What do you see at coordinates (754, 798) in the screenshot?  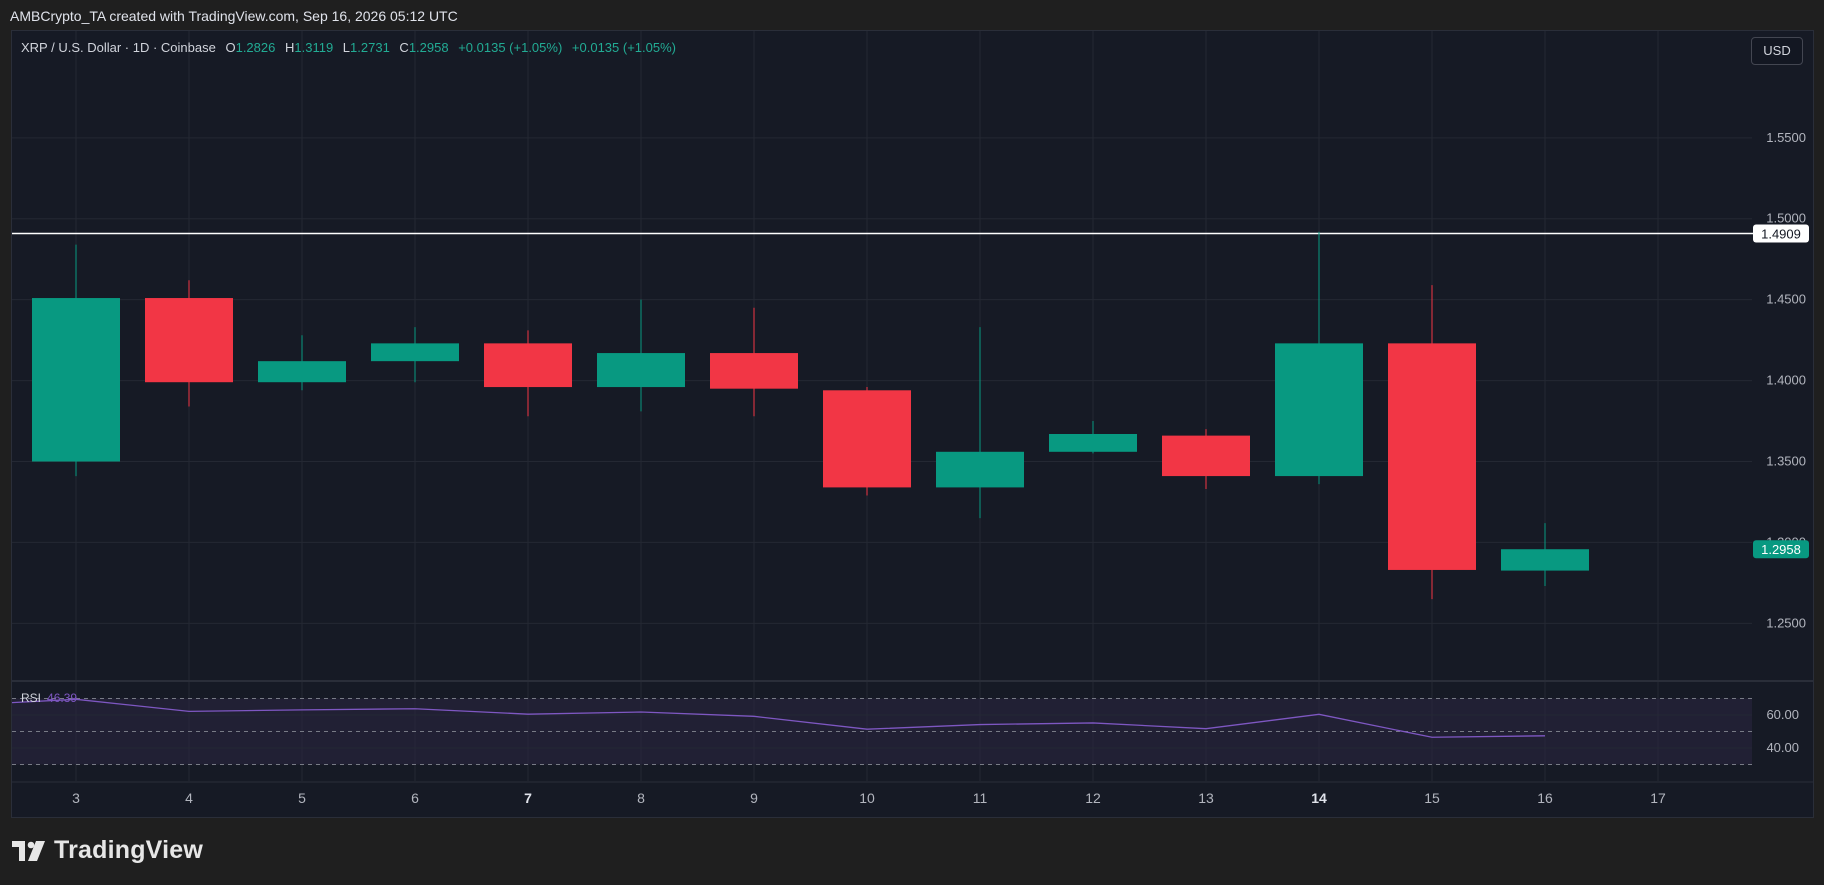 I see `time-tick-label: 9` at bounding box center [754, 798].